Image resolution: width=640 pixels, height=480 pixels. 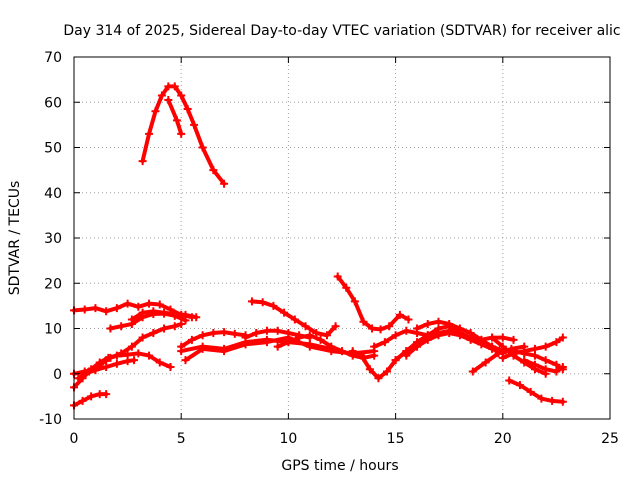 What do you see at coordinates (57, 375) in the screenshot?
I see `y-tick-label: 0` at bounding box center [57, 375].